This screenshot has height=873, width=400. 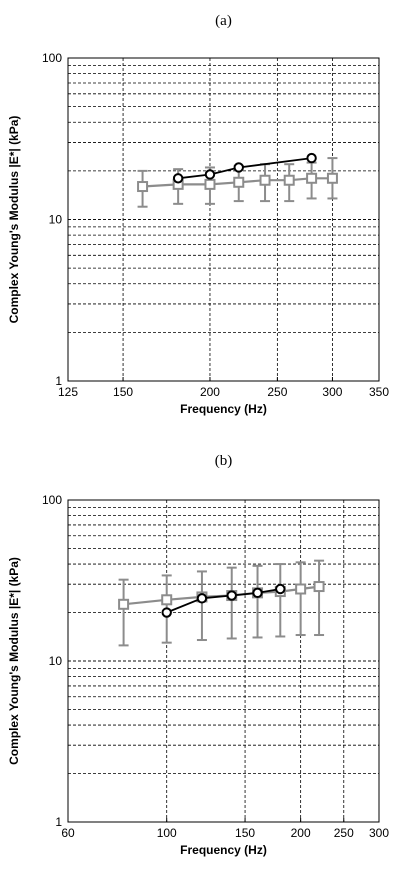 What do you see at coordinates (224, 461) in the screenshot?
I see `panel-label: (b)` at bounding box center [224, 461].